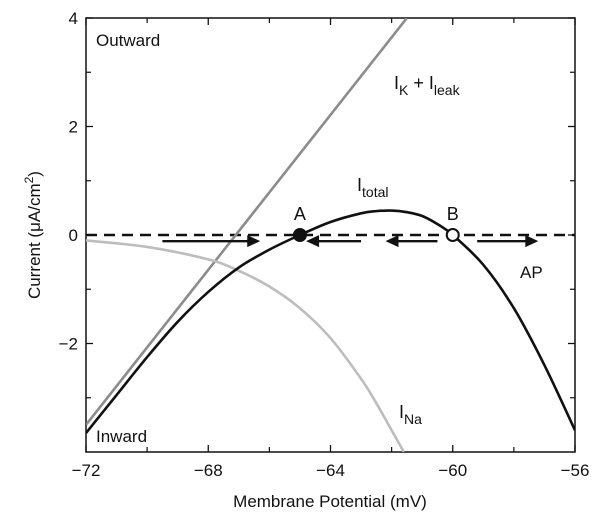 The width and height of the screenshot is (602, 526). What do you see at coordinates (531, 272) in the screenshot?
I see `ap-label: AP` at bounding box center [531, 272].